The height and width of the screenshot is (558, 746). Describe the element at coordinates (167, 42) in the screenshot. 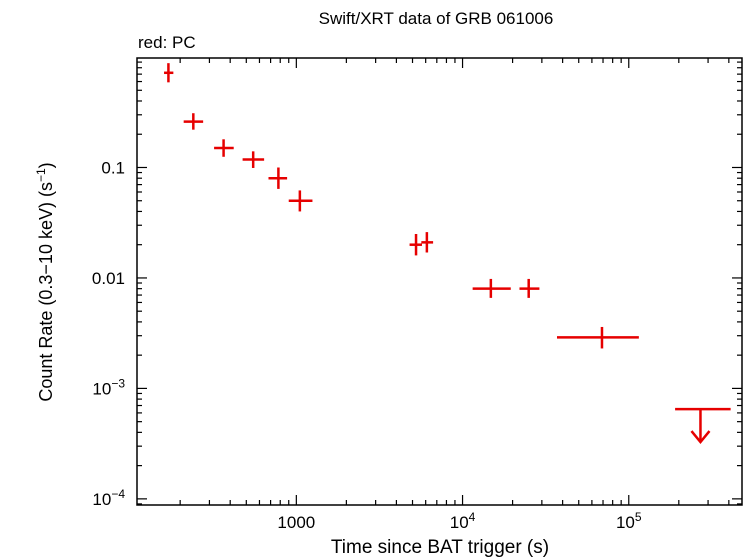

I see `chart-subtitle: red: PC` at that location.